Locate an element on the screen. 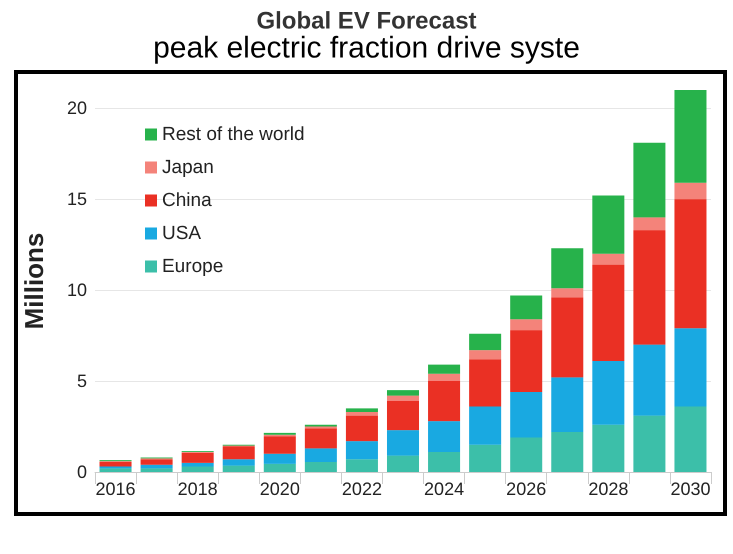 The width and height of the screenshot is (733, 554). chart-subtitle: peak electric fraction drive syste is located at coordinates (366, 48).